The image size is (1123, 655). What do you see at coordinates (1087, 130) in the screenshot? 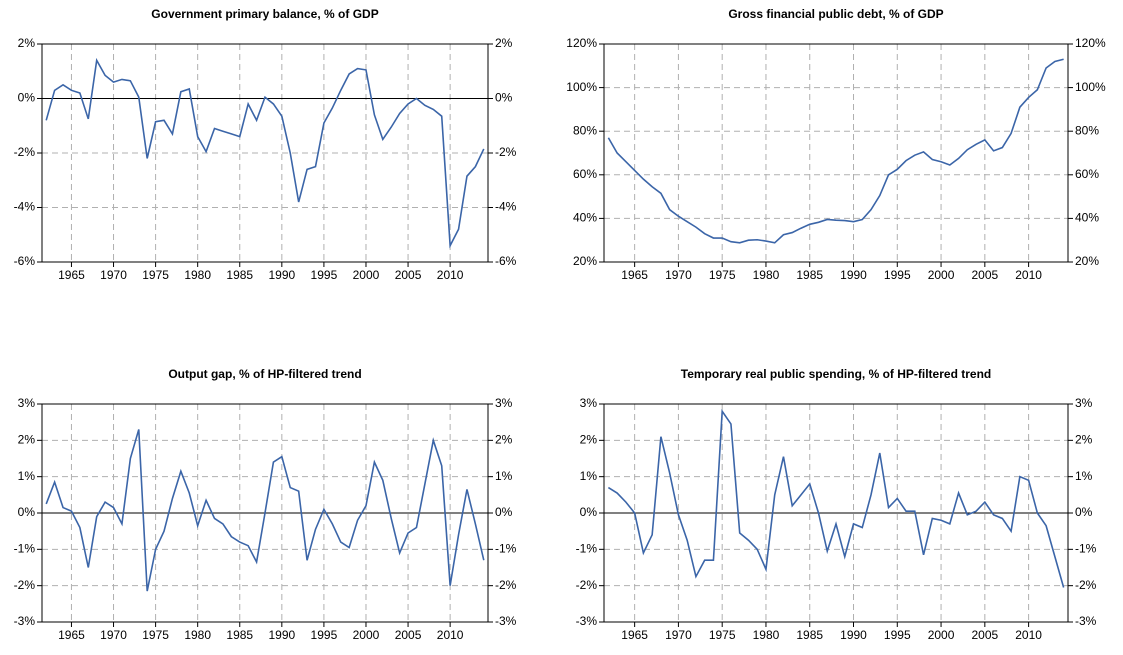
I see `y2-tick-label: 80%` at bounding box center [1087, 130].